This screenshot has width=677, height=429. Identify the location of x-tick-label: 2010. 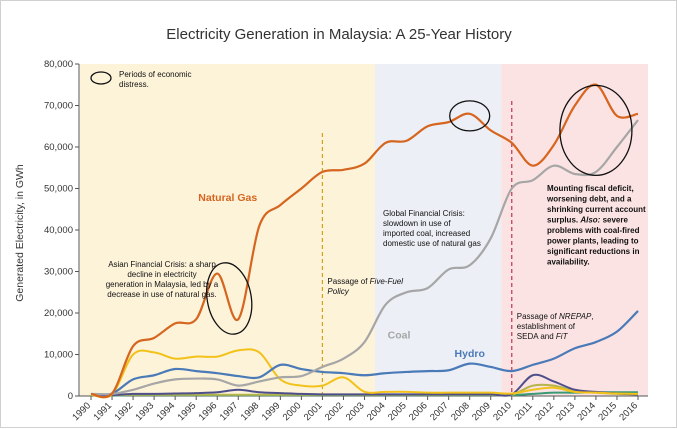
(502, 411).